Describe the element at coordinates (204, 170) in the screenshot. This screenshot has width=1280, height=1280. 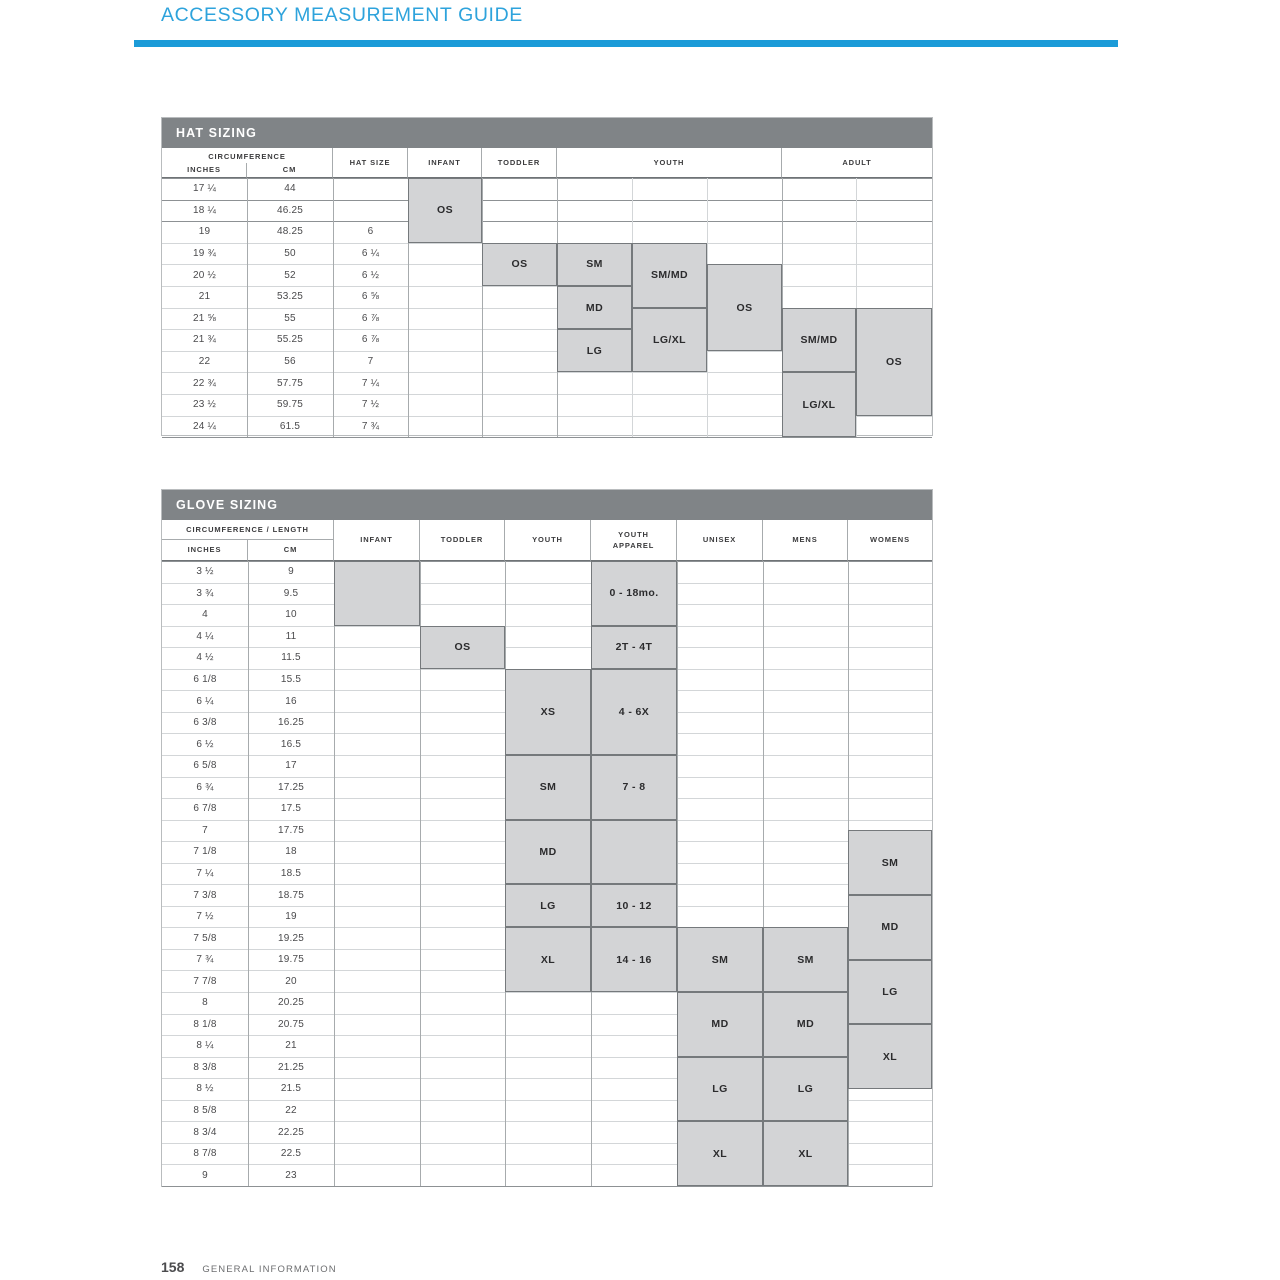
I see `hat-header-inches: INCHES` at that location.